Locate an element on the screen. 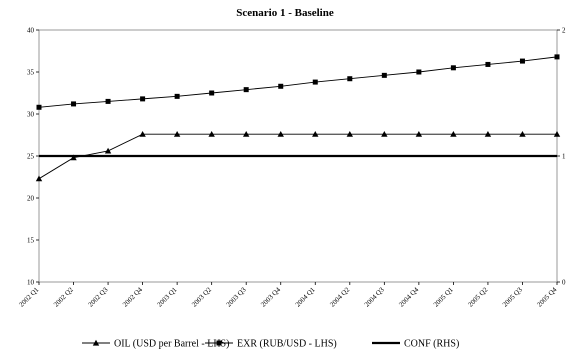  left-tick-label: 20 is located at coordinates (31, 199).